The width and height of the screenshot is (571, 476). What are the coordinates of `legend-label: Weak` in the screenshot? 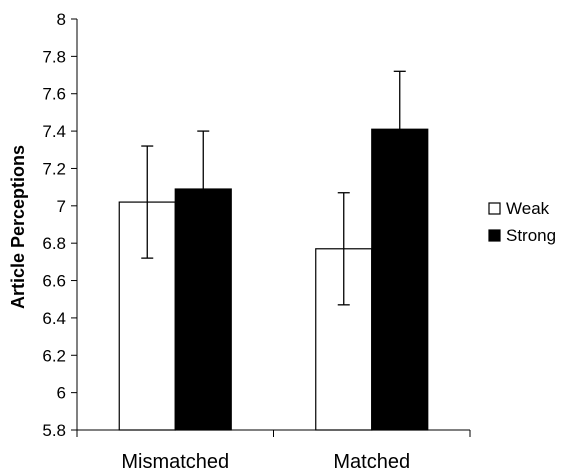 It's located at (528, 208).